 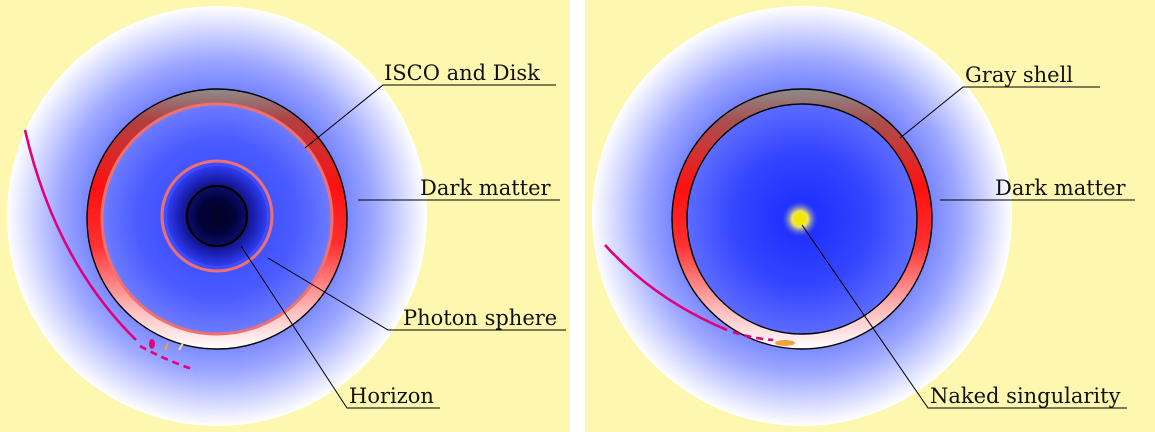 What do you see at coordinates (1025, 396) in the screenshot?
I see `label-naked-singularity: Naked singularity` at bounding box center [1025, 396].